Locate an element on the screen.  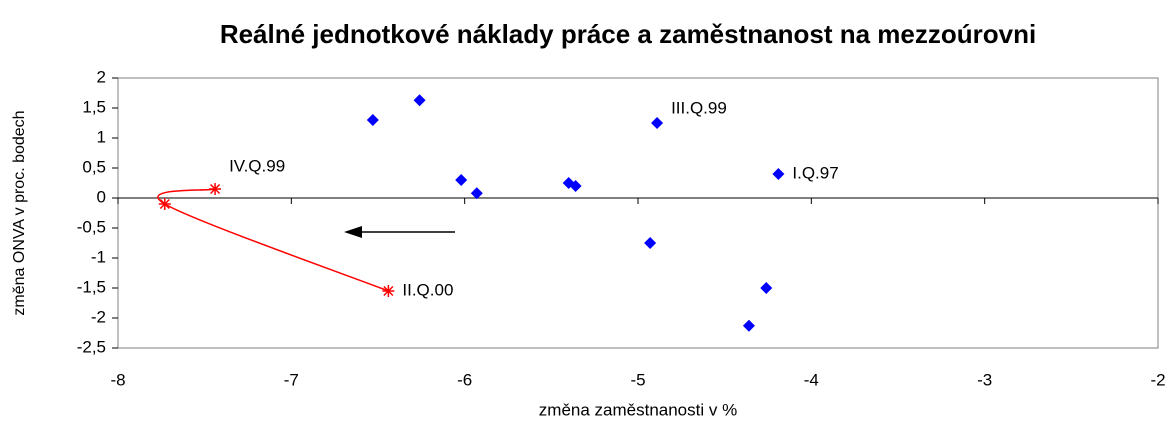
x-tick-label: -3 is located at coordinates (984, 379).